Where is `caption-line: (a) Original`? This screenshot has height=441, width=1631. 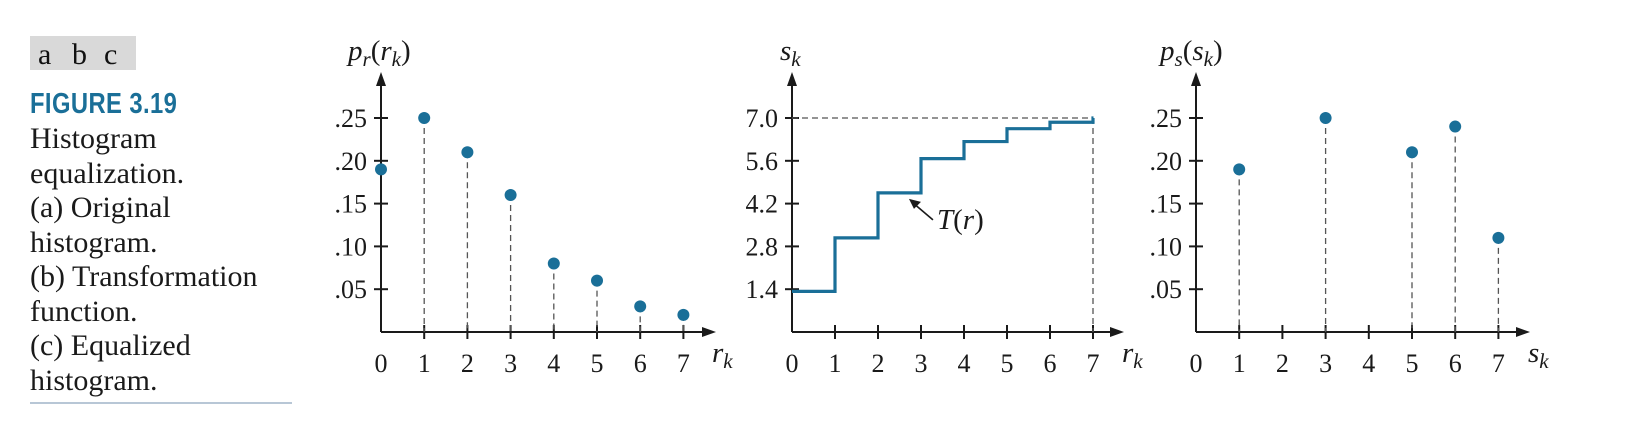
caption-line: (a) Original is located at coordinates (100, 207).